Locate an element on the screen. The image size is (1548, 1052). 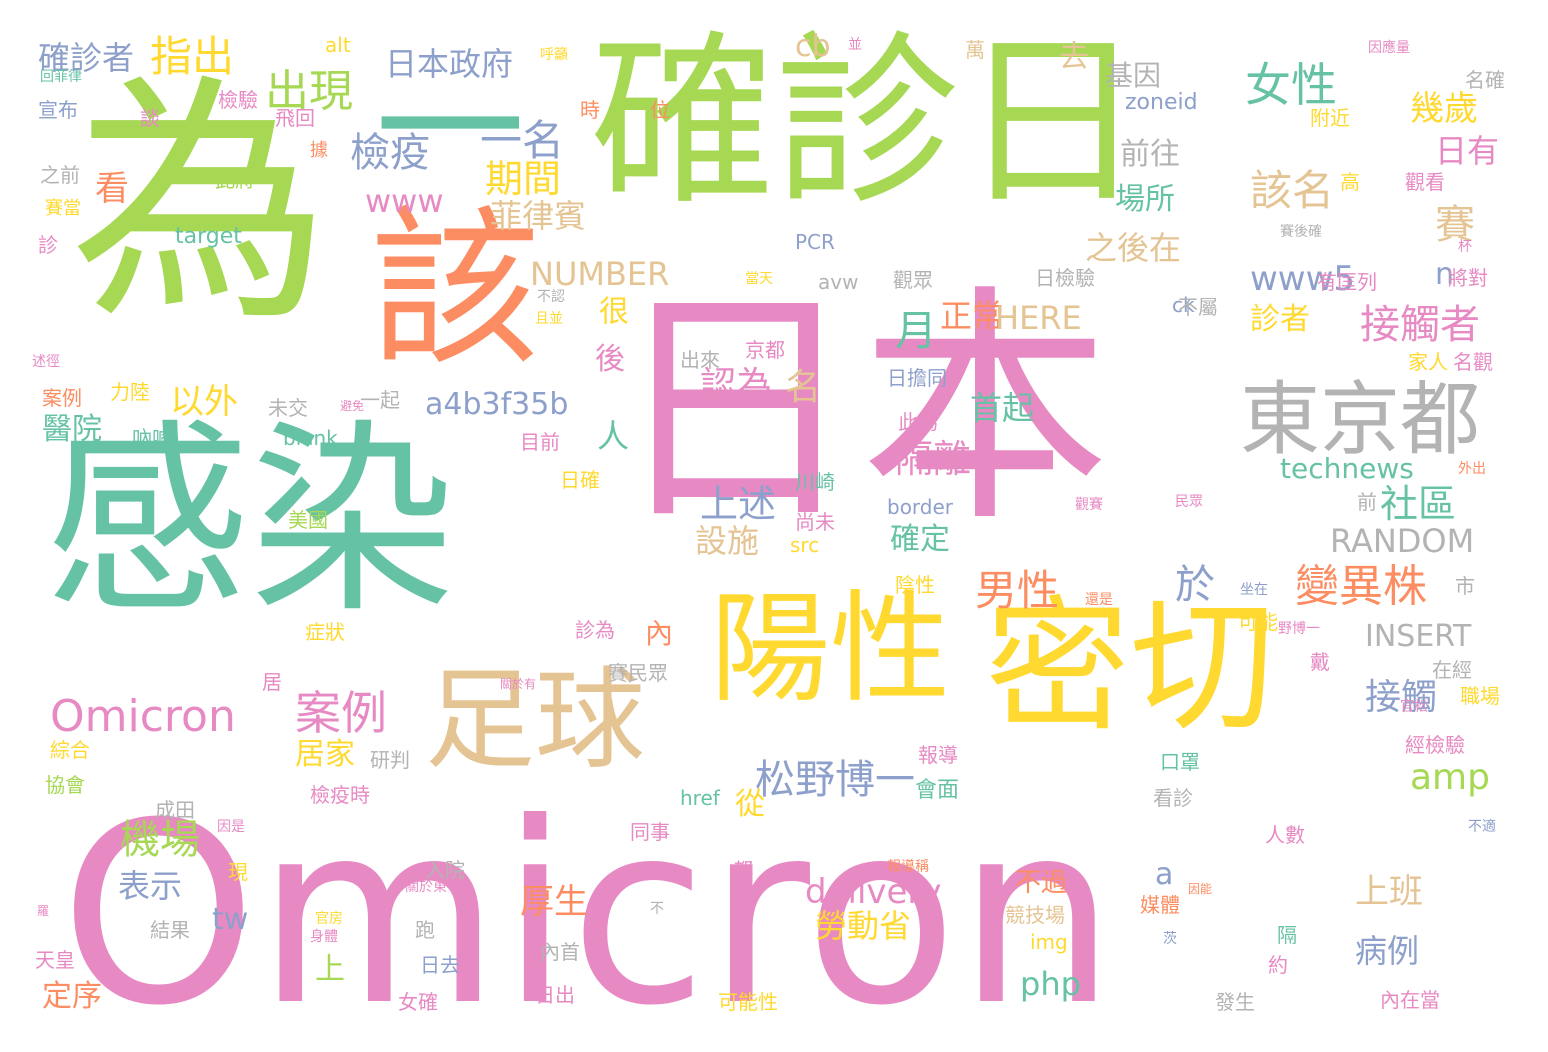
word-37: 看 is located at coordinates (112, 189).